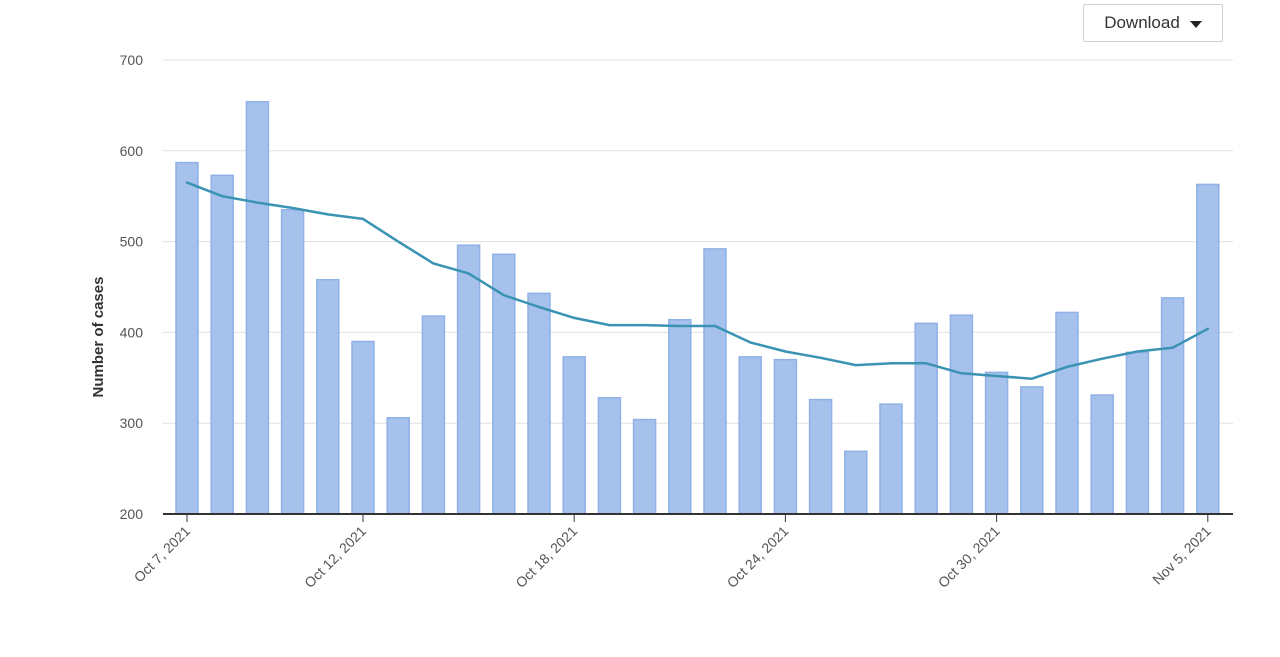 This screenshot has height=657, width=1280. I want to click on caret-down-icon, so click(1195, 24).